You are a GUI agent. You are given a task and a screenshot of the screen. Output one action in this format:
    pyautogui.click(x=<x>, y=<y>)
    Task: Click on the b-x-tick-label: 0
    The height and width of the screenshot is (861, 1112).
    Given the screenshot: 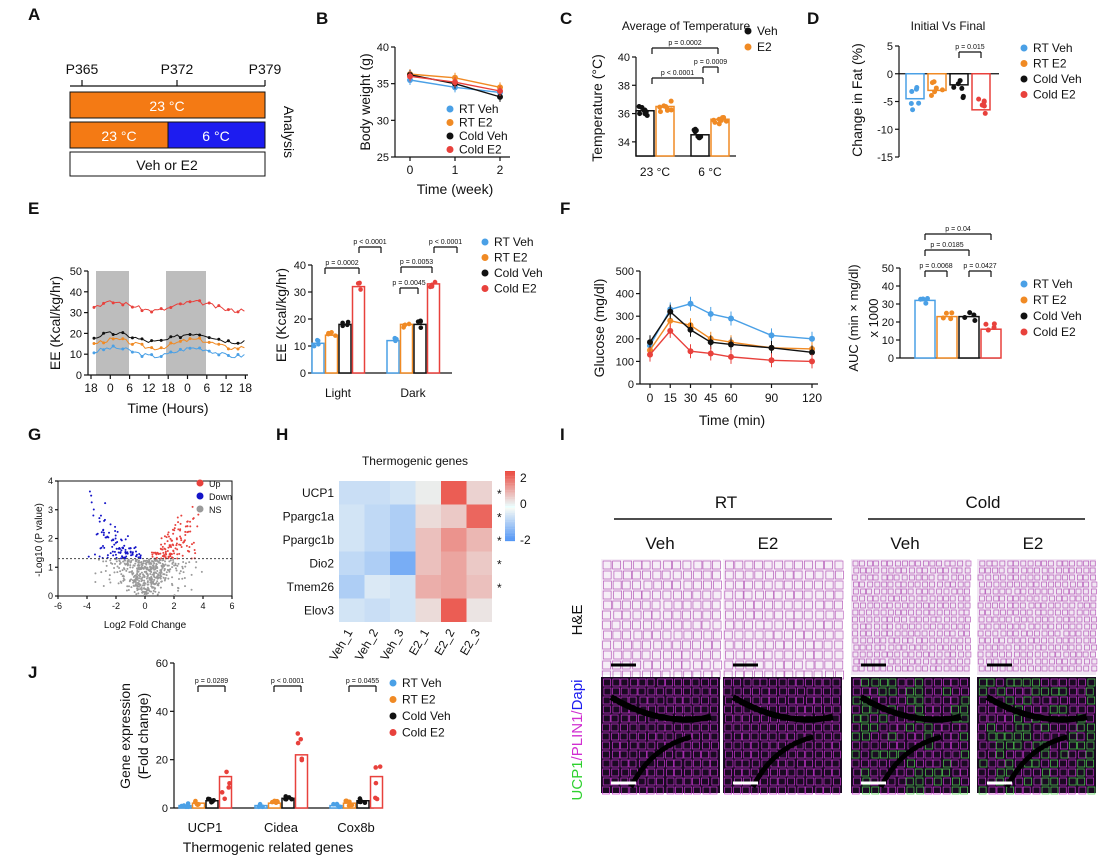 What is the action you would take?
    pyautogui.click(x=410, y=170)
    